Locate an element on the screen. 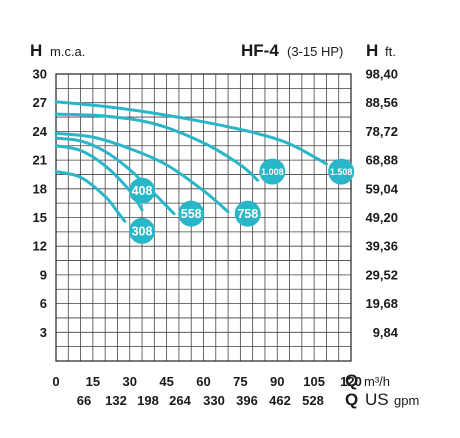 The width and height of the screenshot is (460, 438). x-bottom-tick-label: 45 is located at coordinates (166, 381).